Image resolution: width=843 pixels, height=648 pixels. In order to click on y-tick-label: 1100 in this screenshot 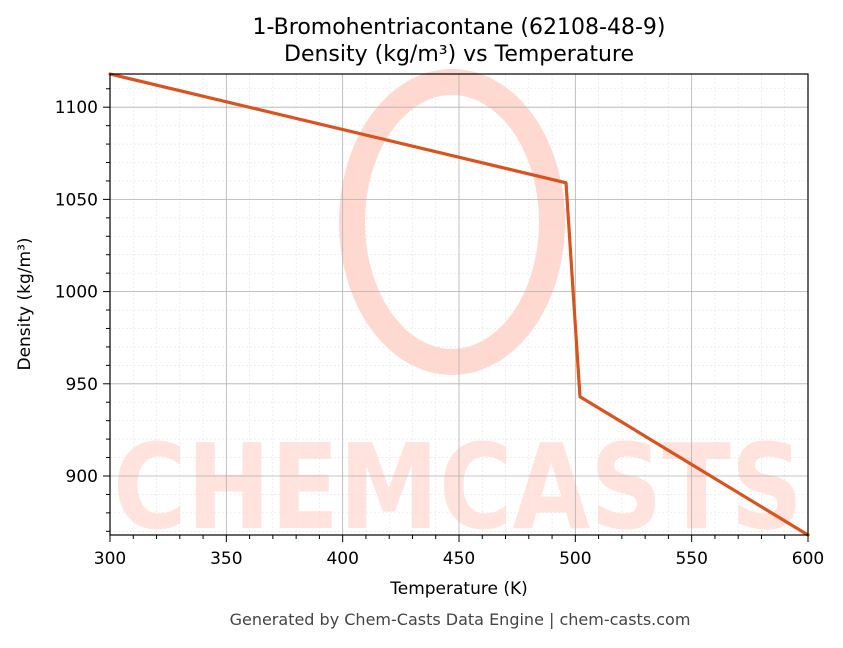, I will do `click(76, 108)`.